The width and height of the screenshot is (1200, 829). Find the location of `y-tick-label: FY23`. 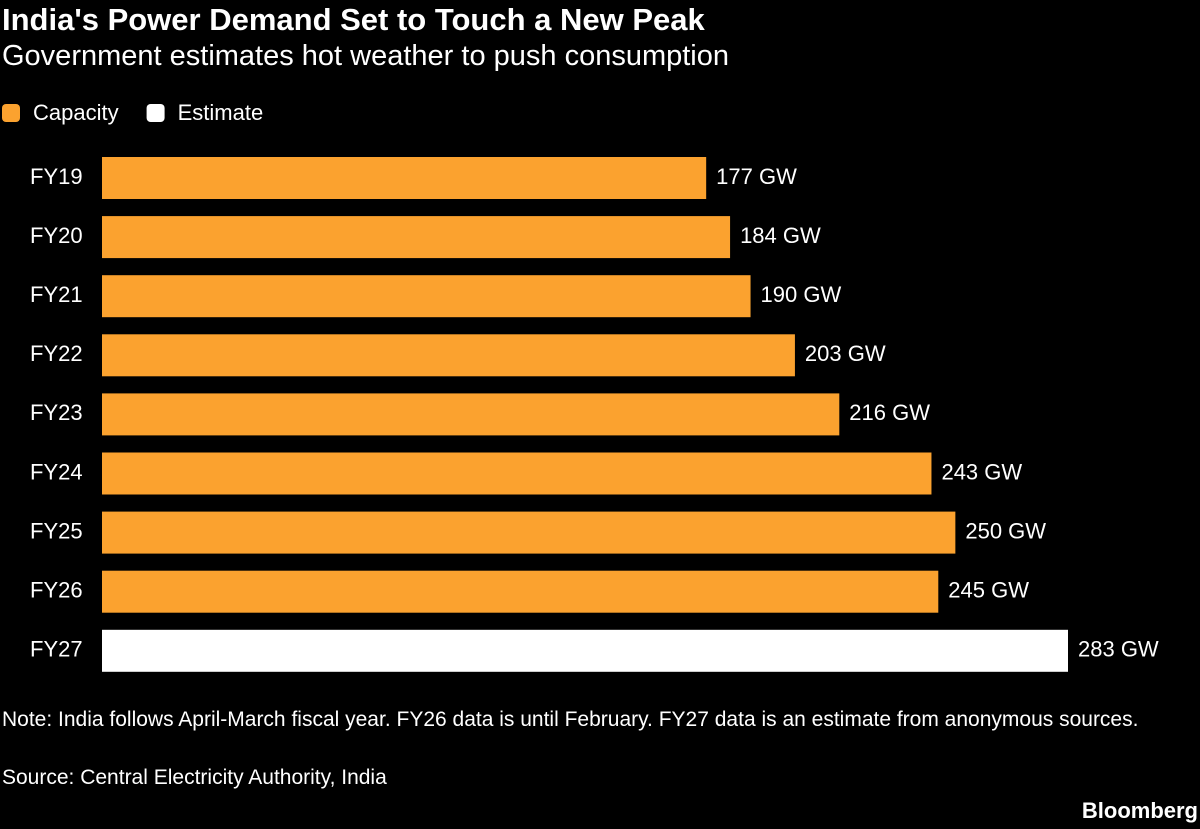

y-tick-label: FY23 is located at coordinates (56, 412).